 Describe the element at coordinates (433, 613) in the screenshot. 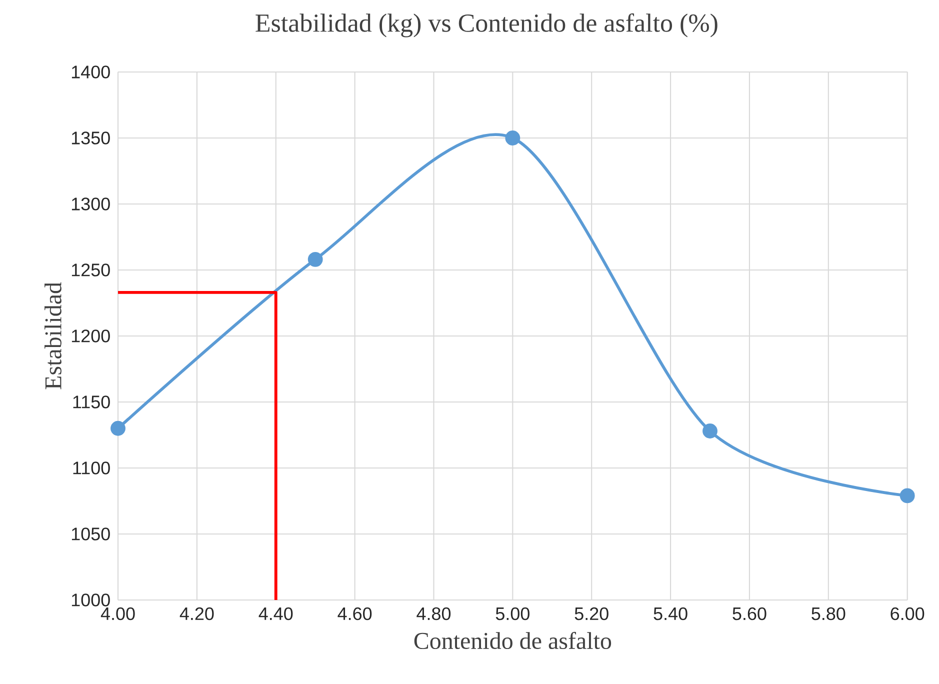

I see `x-tick-label: 4.80` at that location.